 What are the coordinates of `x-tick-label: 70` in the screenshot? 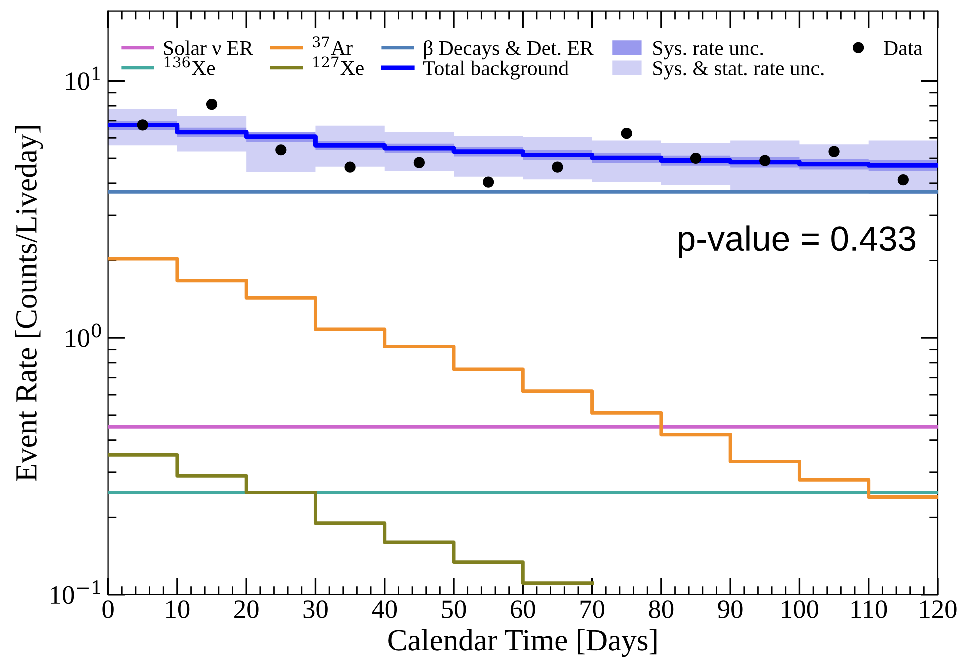 It's located at (592, 609).